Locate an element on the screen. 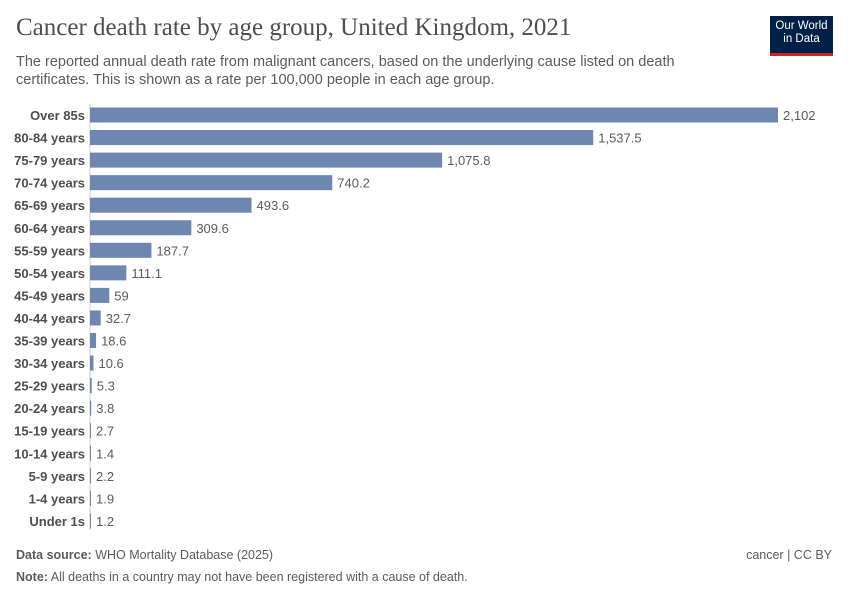 The width and height of the screenshot is (850, 600). category-label: 70-74 years is located at coordinates (49, 183).